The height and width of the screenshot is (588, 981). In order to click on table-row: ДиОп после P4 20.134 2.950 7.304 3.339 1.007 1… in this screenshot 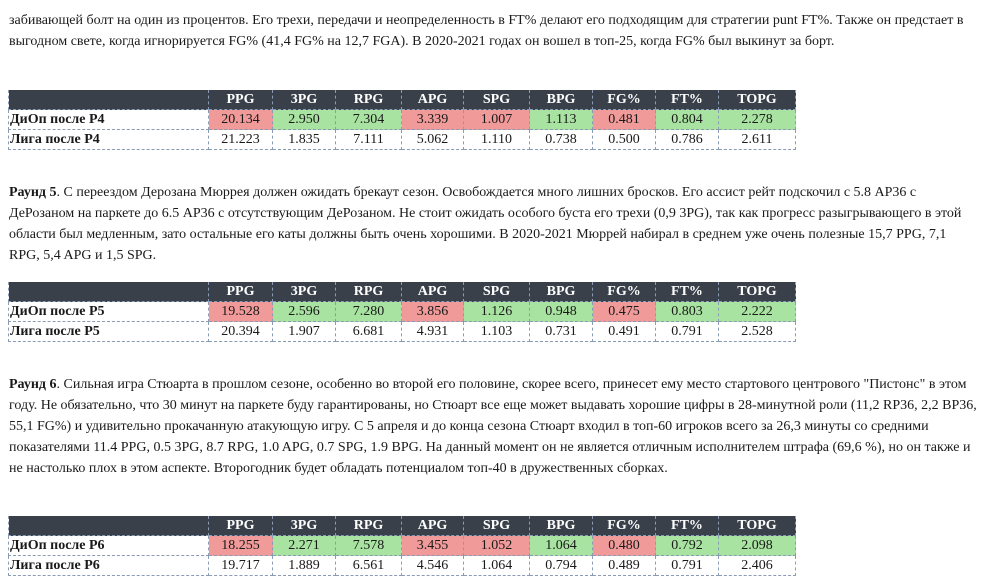, I will do `click(402, 119)`.